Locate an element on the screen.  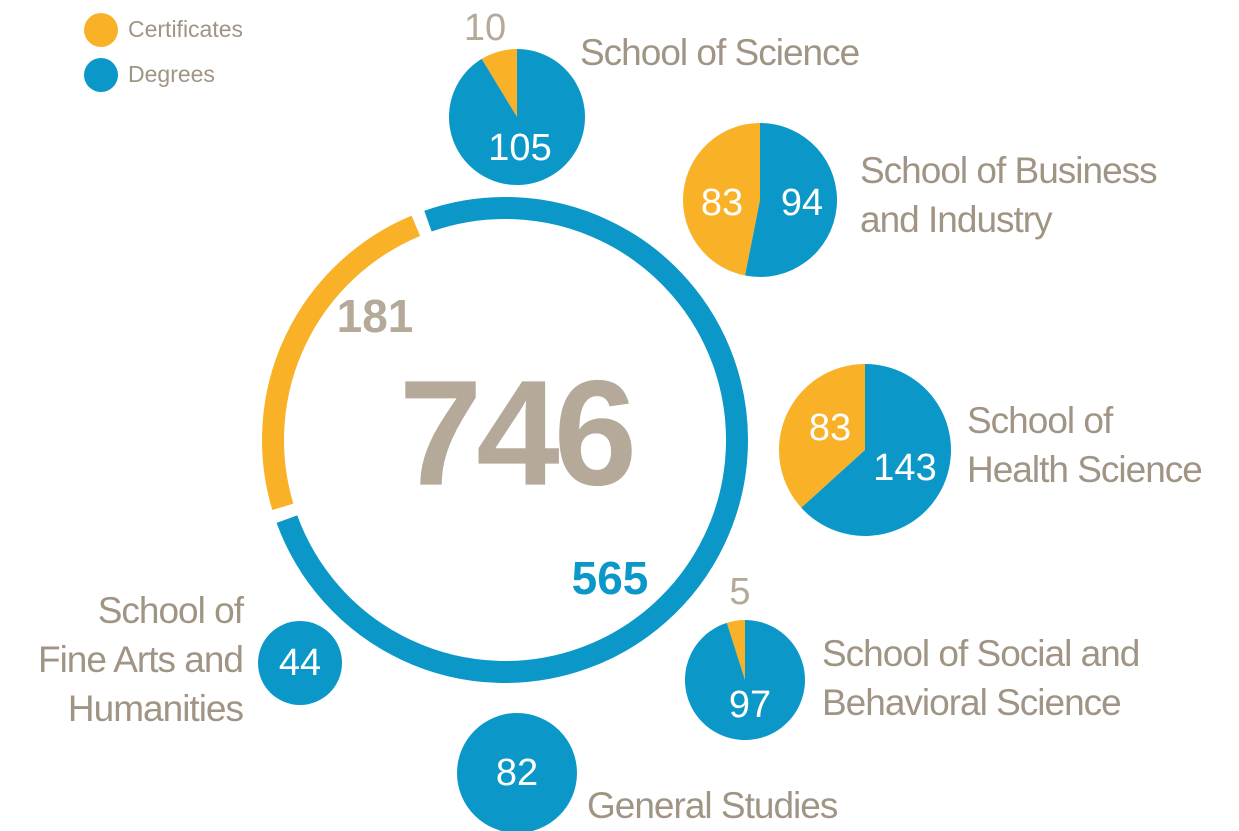
pie-label: 82 is located at coordinates (517, 773).